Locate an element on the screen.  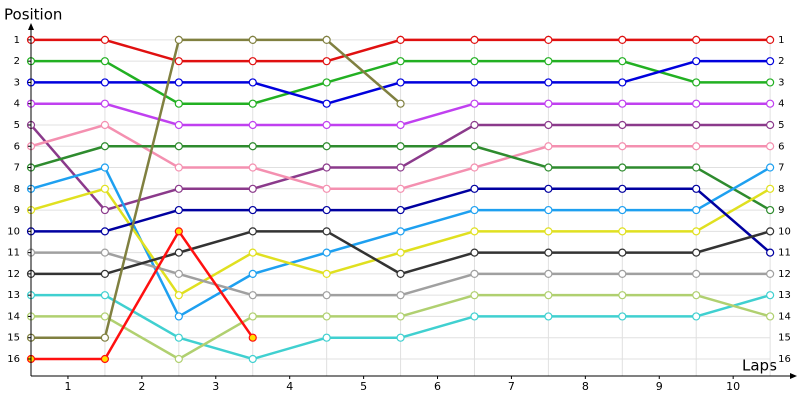
x-tick-label: 6 is located at coordinates (437, 386).